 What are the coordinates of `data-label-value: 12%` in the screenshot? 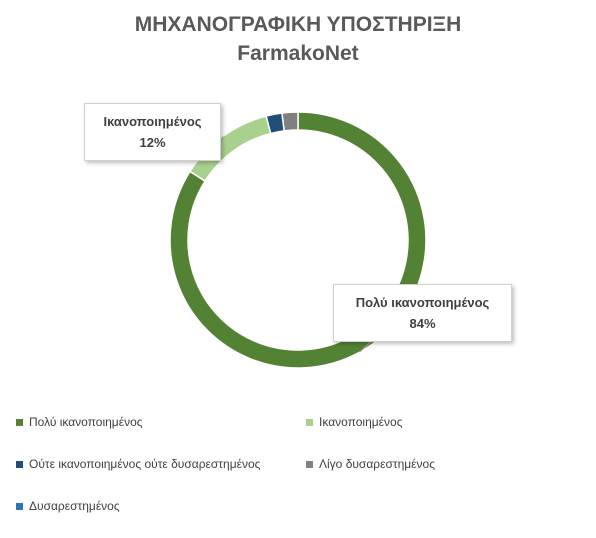 It's located at (152, 142).